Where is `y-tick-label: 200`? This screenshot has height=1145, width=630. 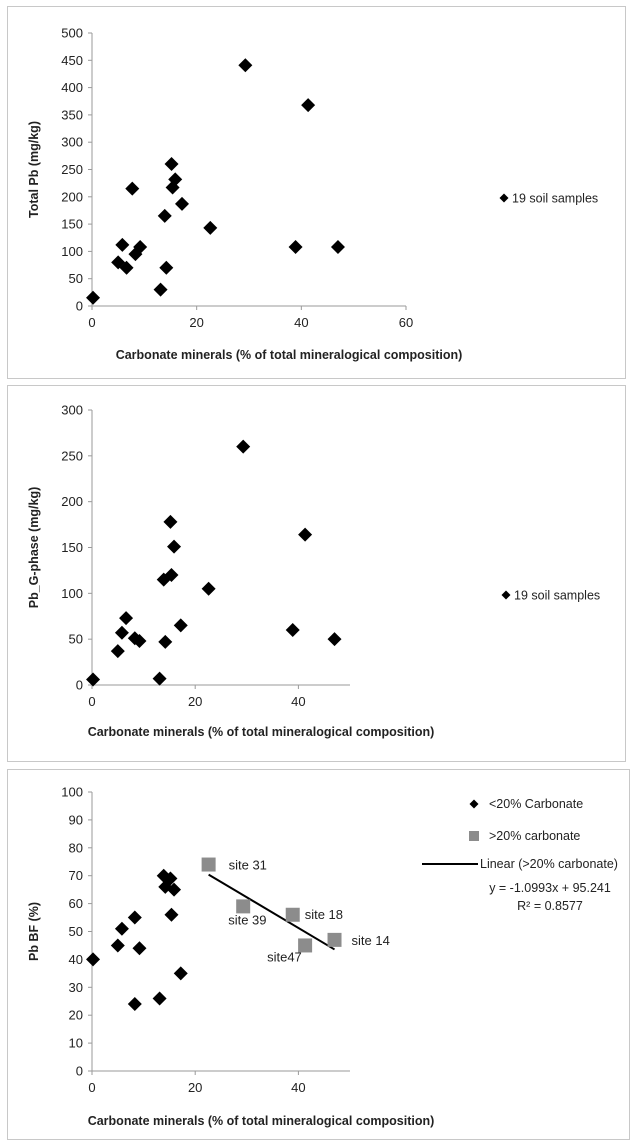 y-tick-label: 200 is located at coordinates (72, 501).